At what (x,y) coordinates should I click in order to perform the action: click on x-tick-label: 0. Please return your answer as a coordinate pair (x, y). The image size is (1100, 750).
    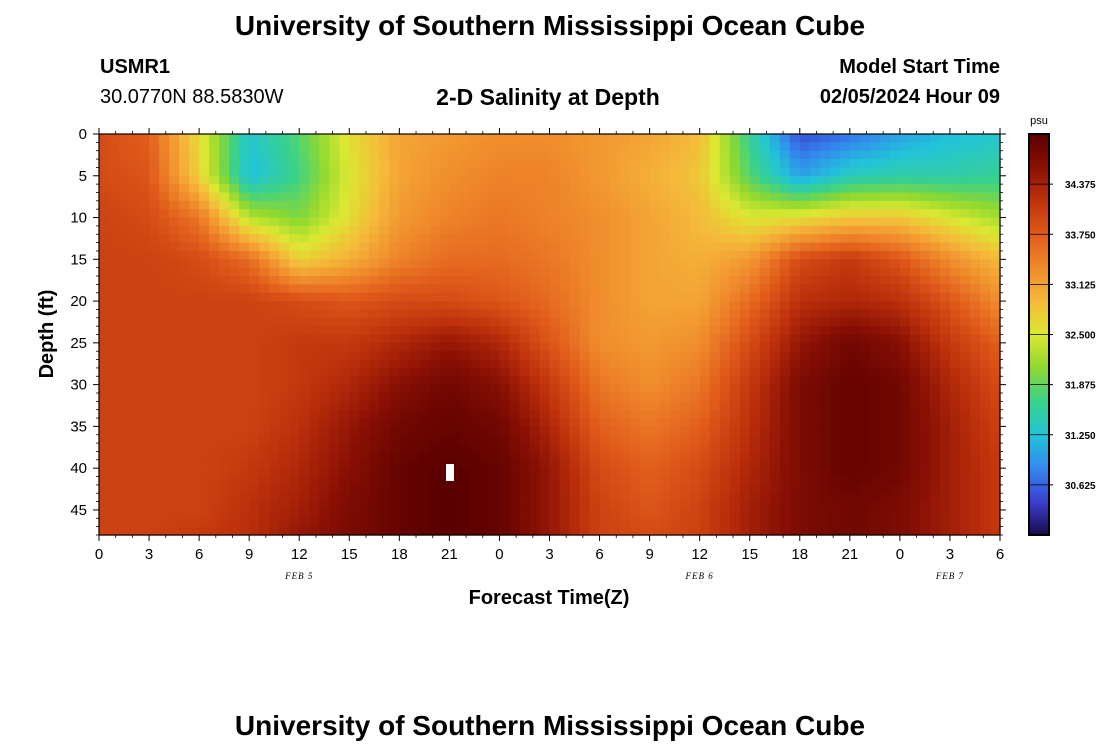
    Looking at the image, I should click on (900, 554).